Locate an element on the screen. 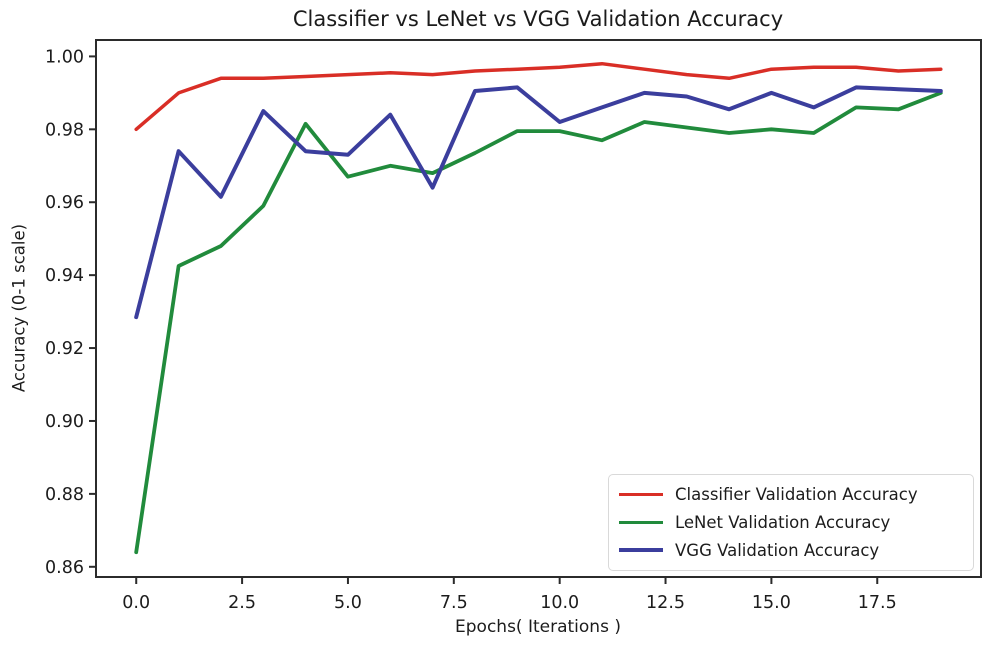  y-tick-label: 0.96 is located at coordinates (64, 203).